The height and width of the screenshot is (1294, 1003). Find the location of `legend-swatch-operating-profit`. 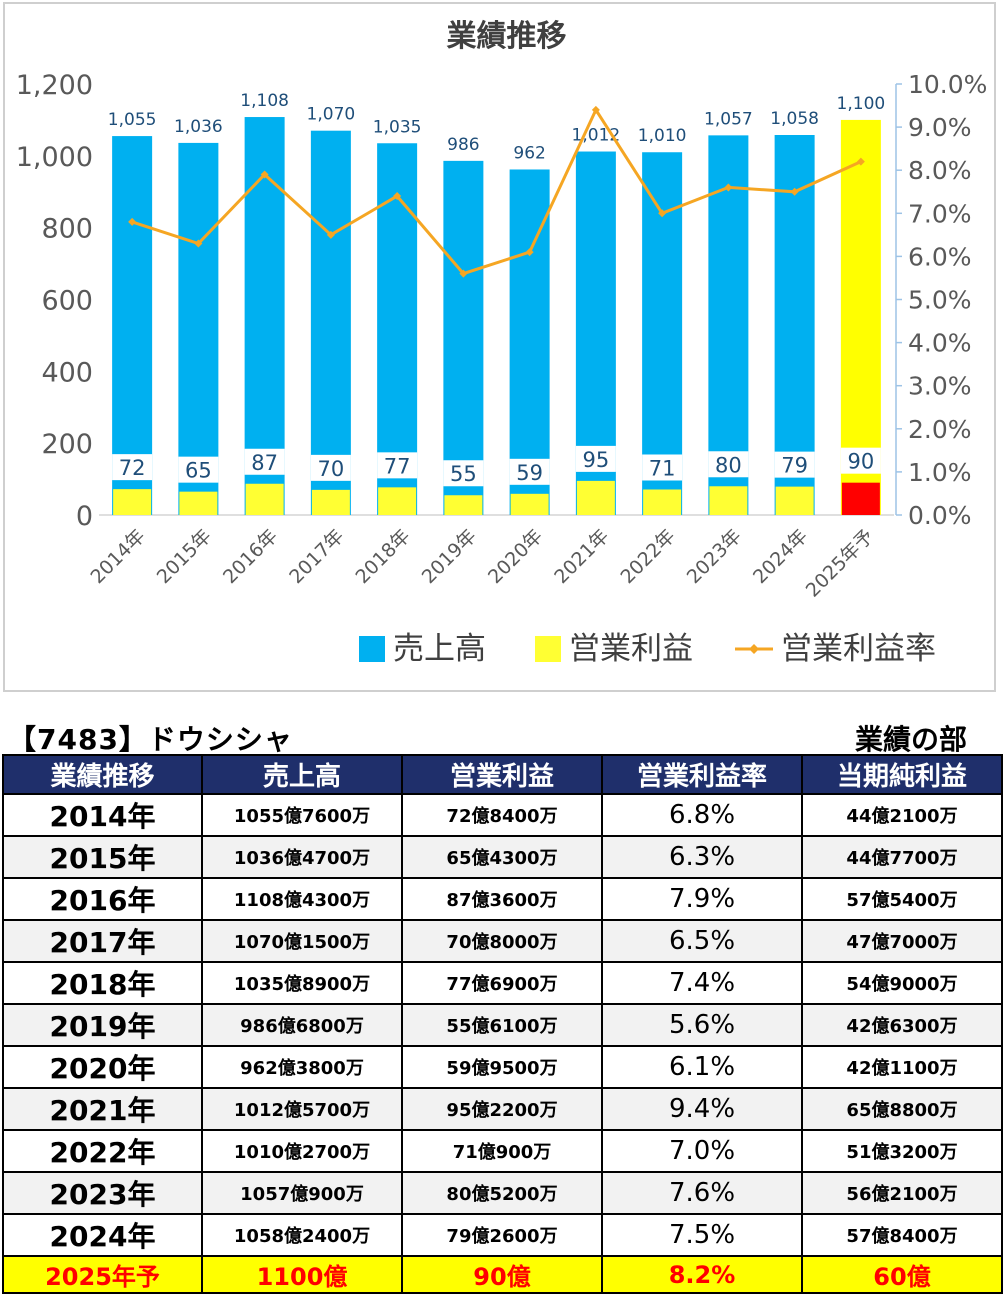

legend-swatch-operating-profit is located at coordinates (548, 649).